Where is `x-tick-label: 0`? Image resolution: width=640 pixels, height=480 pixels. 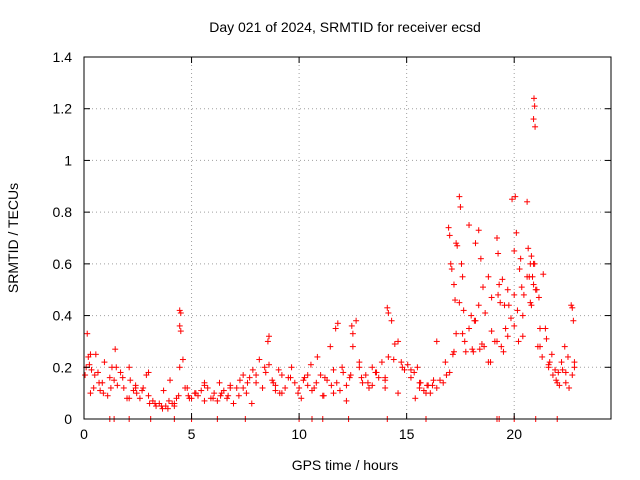 x-tick-label: 0 is located at coordinates (84, 434).